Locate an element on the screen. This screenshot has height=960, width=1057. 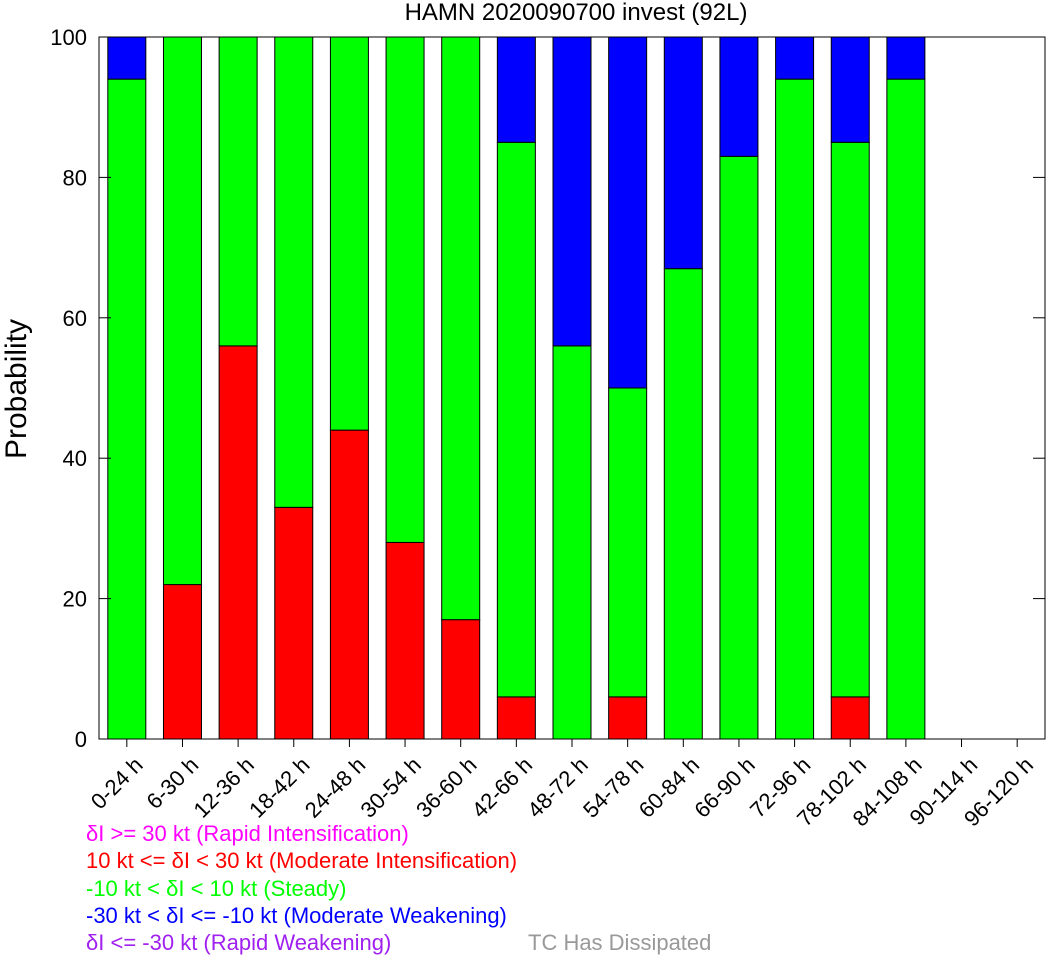
y-tick-label: 20 is located at coordinates (75, 599).